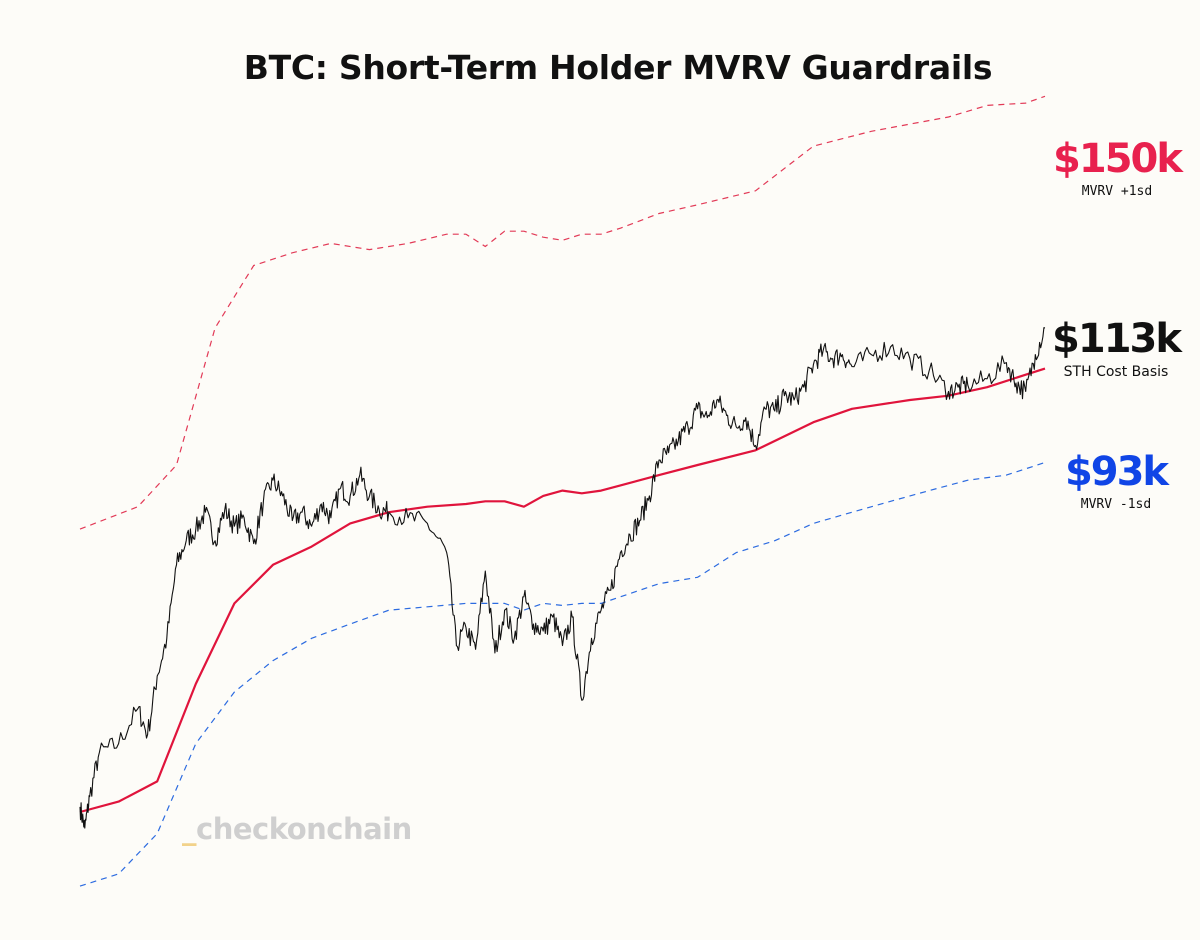  I want to click on chart-title: BTC: Short-Term Holder MVRV Guardrails, so click(618, 67).